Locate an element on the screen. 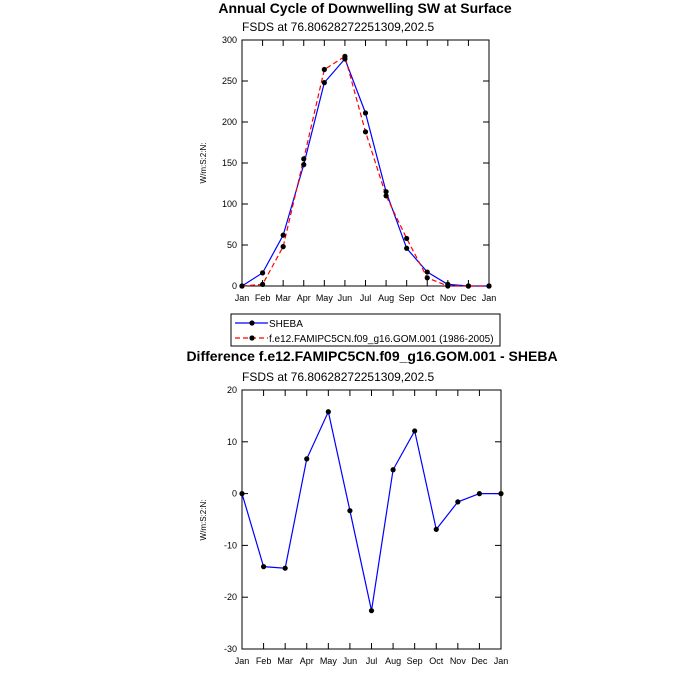 Image resolution: width=700 pixels, height=700 pixels. top-x-ticks: Jan Feb Mar Apr May Jun Jul Aug Sep Oct Nov Dec Jan is located at coordinates (366, 171).